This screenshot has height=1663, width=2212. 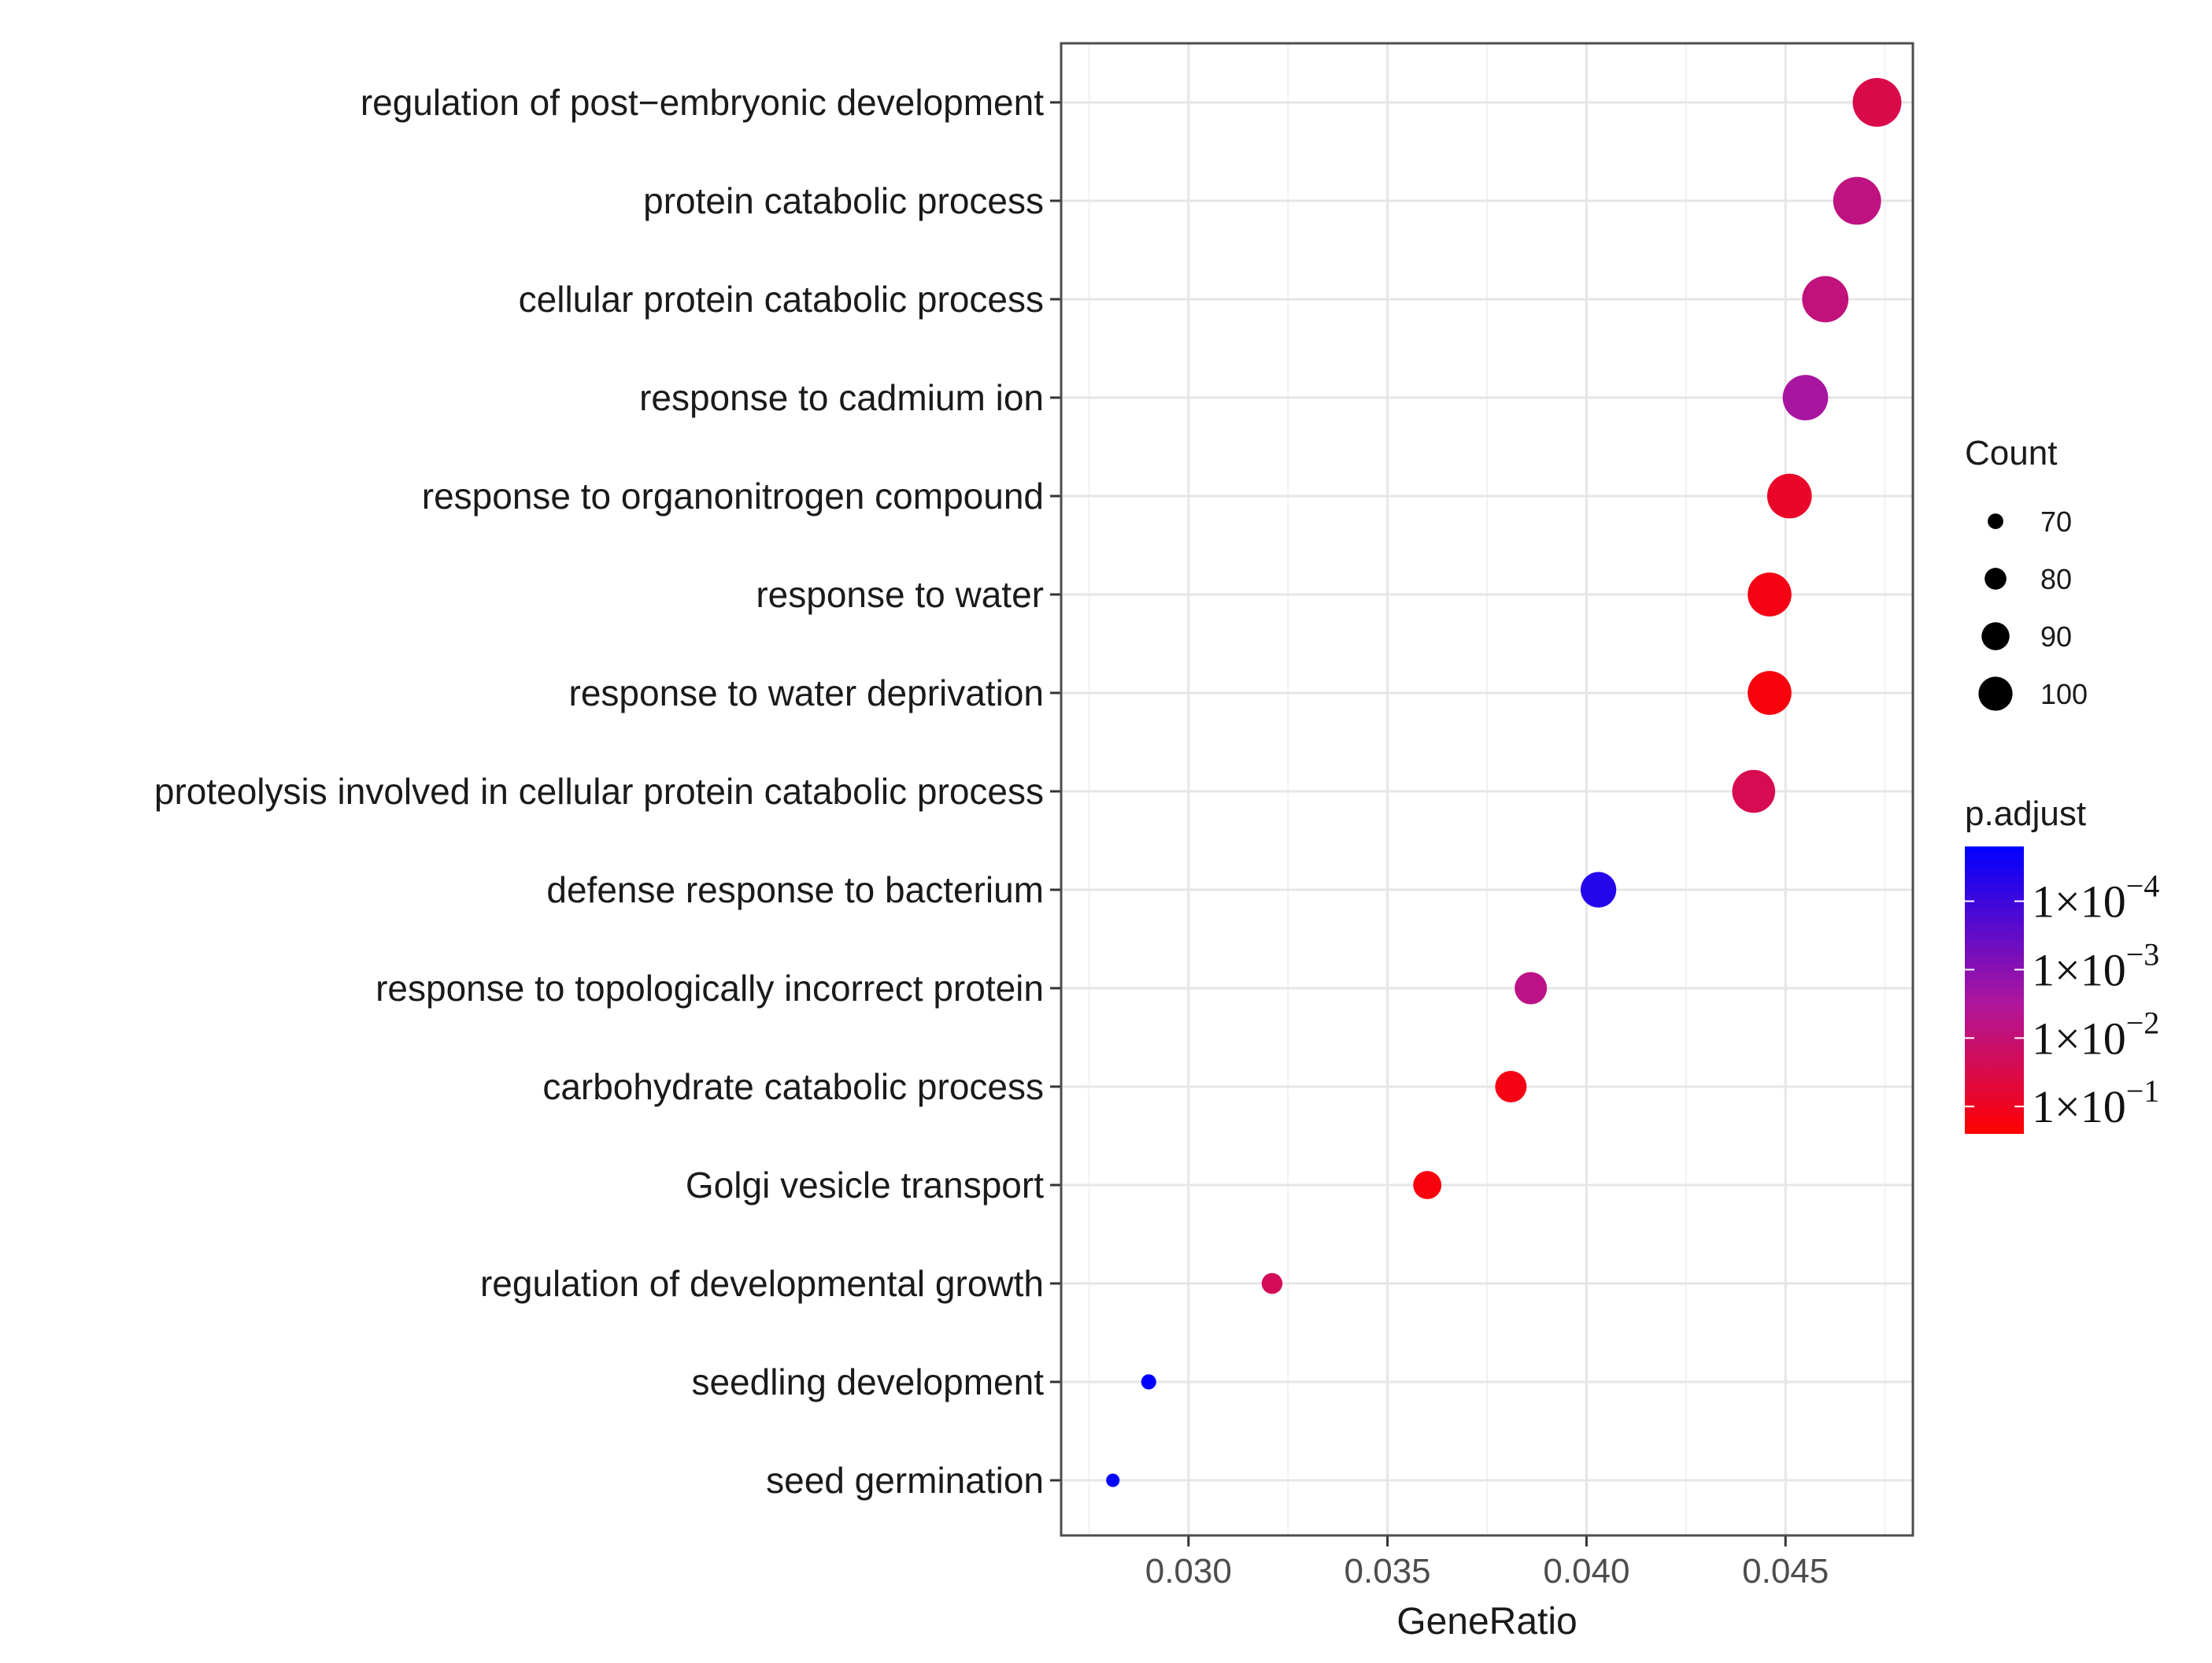 What do you see at coordinates (2095, 965) in the screenshot?
I see `colorbar-tick-label: 1×10⁻³` at bounding box center [2095, 965].